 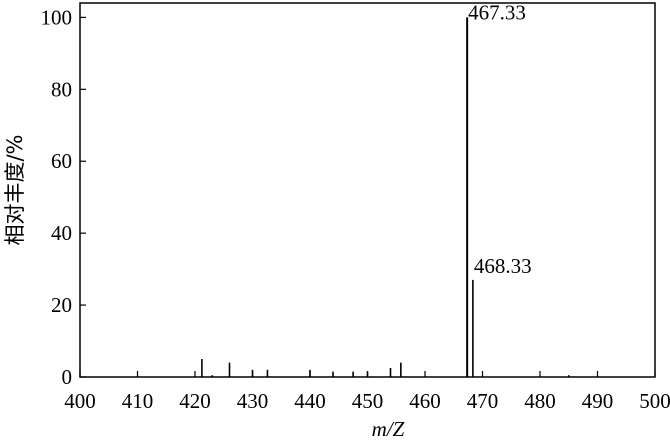 I want to click on x-tick-label: 500, so click(x=654, y=401).